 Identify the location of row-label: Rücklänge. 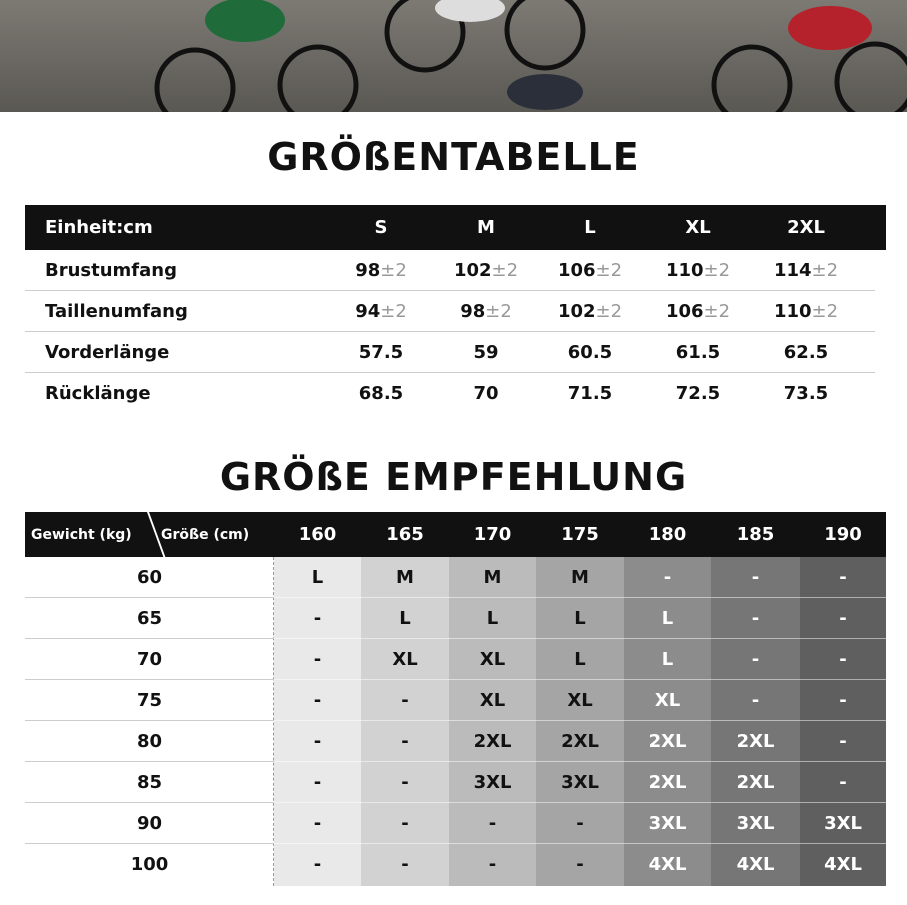
(98, 393).